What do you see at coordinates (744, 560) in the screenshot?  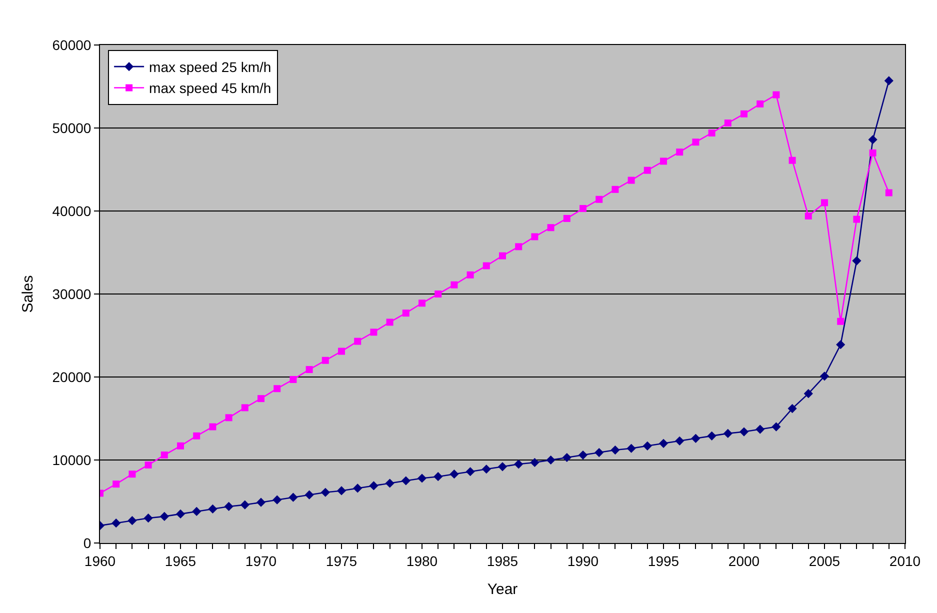 I see `x-tick-label: 2000` at bounding box center [744, 560].